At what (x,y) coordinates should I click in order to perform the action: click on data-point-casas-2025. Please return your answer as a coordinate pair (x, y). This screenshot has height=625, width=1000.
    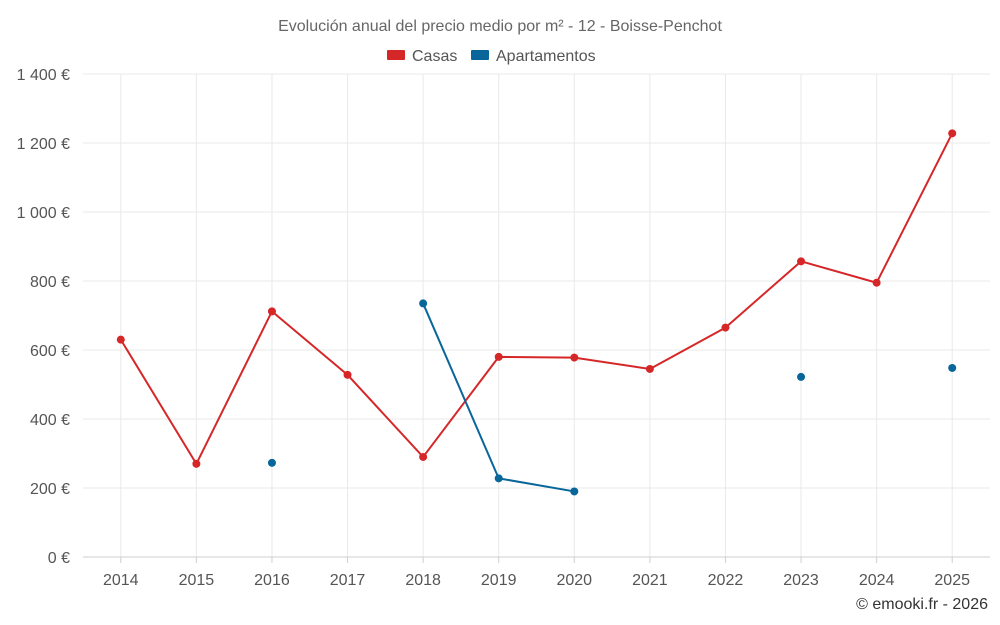
    Looking at the image, I should click on (952, 133).